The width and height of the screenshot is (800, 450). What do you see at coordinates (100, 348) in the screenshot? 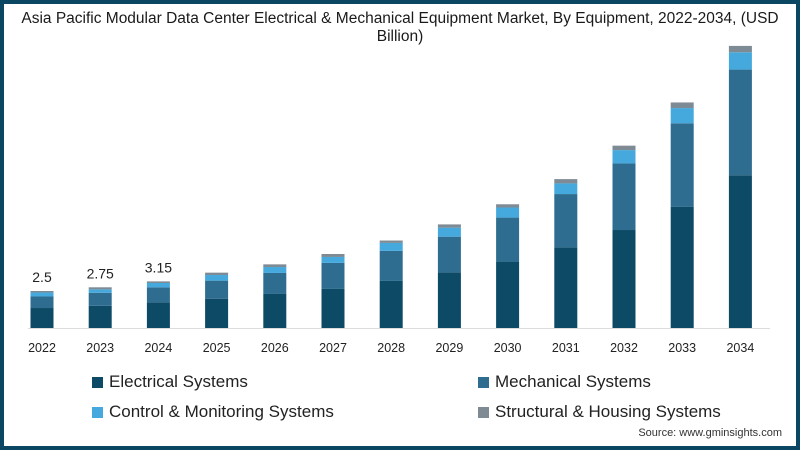
I see `x-tick-label: 2023` at bounding box center [100, 348].